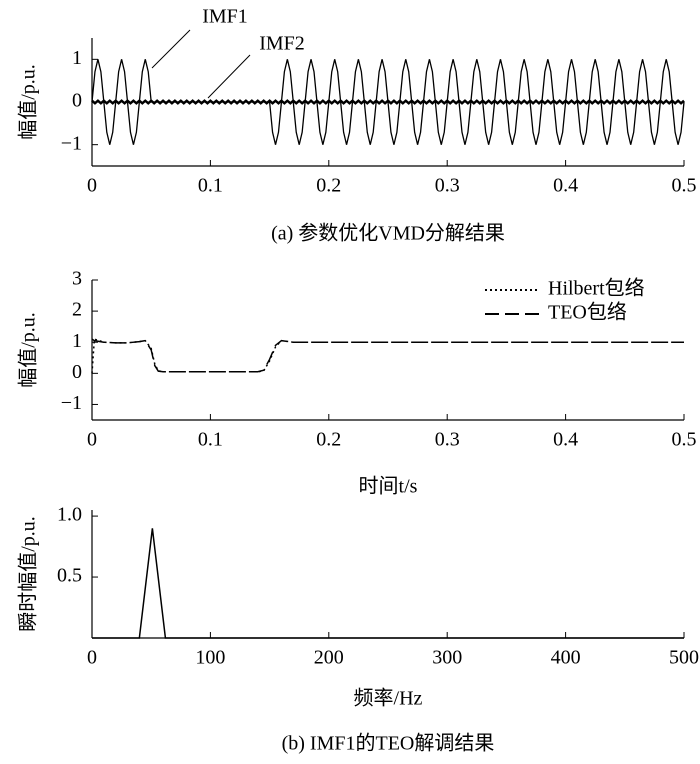 The height and width of the screenshot is (764, 700). Describe the element at coordinates (282, 44) in the screenshot. I see `annotation: IMF2` at that location.